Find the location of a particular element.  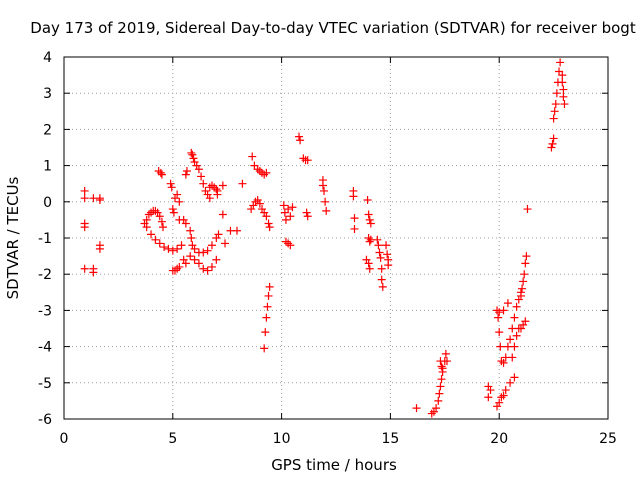

x-tick-label: 20 is located at coordinates (499, 439).